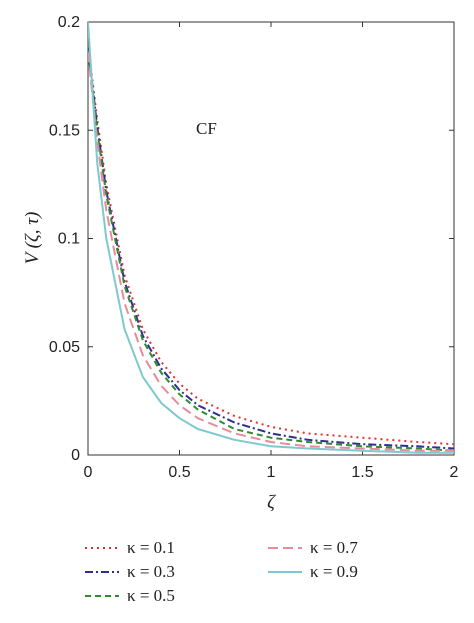  What do you see at coordinates (69, 22) in the screenshot?
I see `y-tick-label: 0.2` at bounding box center [69, 22].